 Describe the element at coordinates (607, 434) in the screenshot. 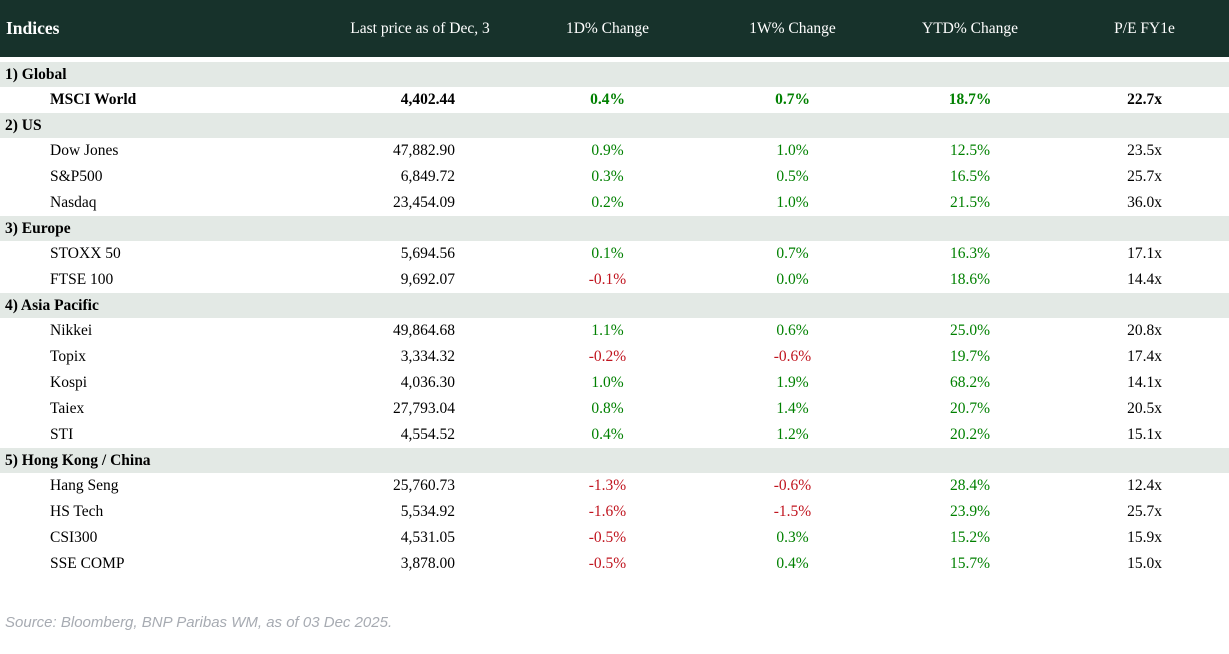

I see `change-1d: 0.4%` at that location.